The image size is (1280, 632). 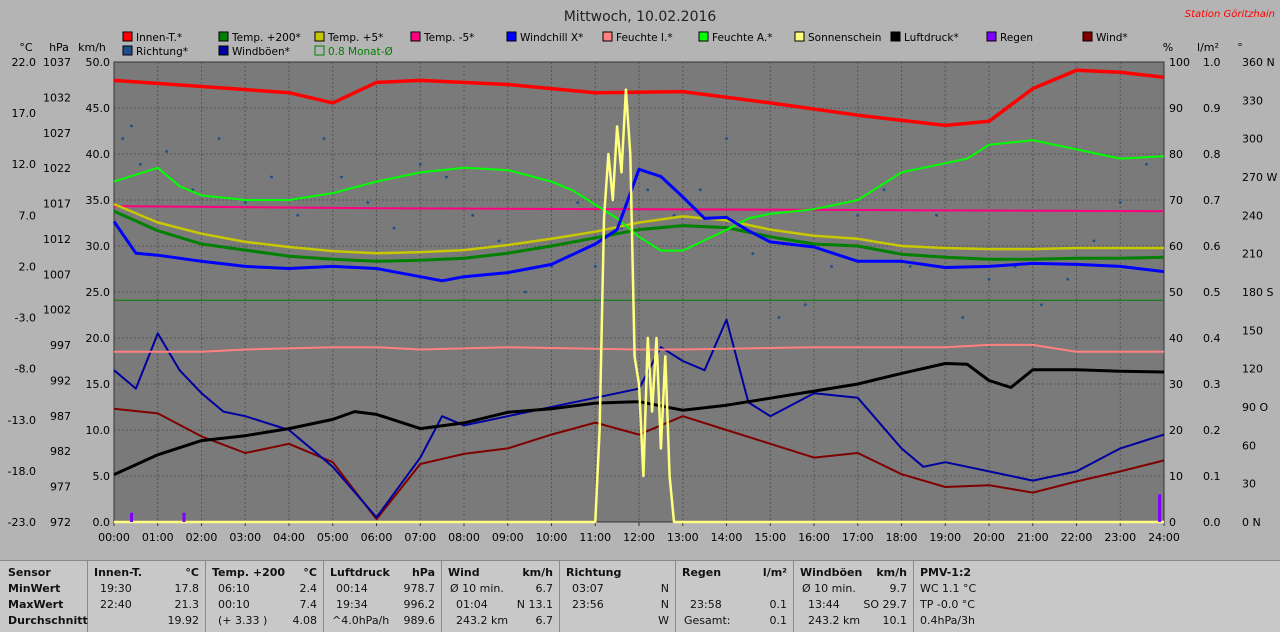 What do you see at coordinates (202, 537) in the screenshot?
I see `x-tick-label: 02:00` at bounding box center [202, 537].